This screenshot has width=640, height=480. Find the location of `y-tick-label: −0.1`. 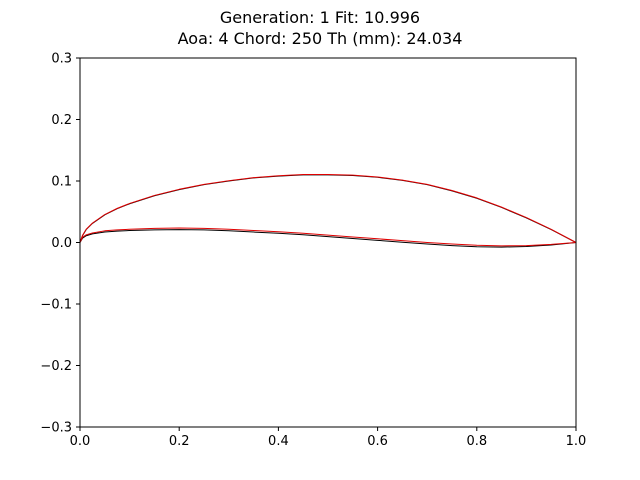

y-tick-label: −0.1 is located at coordinates (56, 305).